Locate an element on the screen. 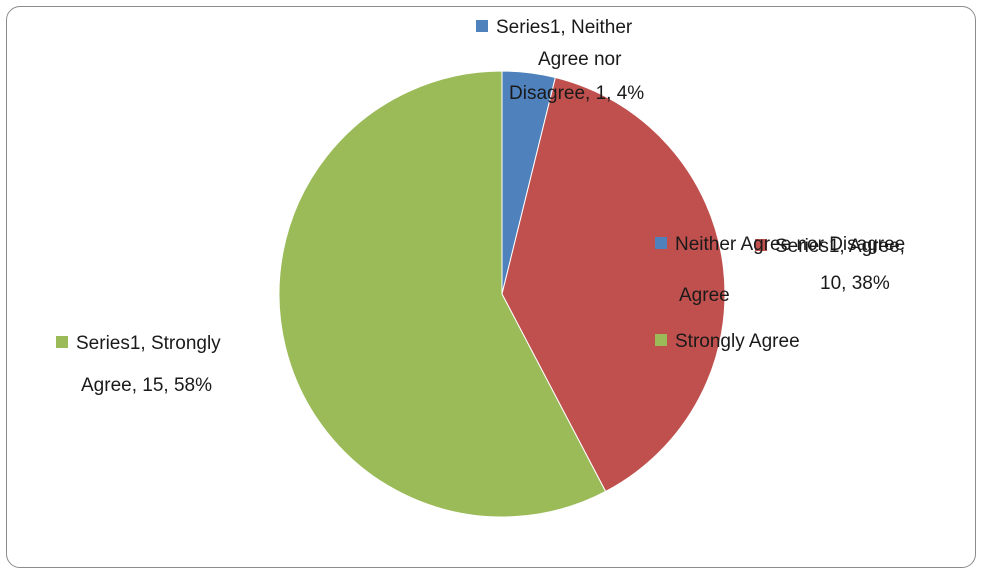 This screenshot has height=576, width=984. data-label-neither-line1: Series1, Neither is located at coordinates (564, 27).